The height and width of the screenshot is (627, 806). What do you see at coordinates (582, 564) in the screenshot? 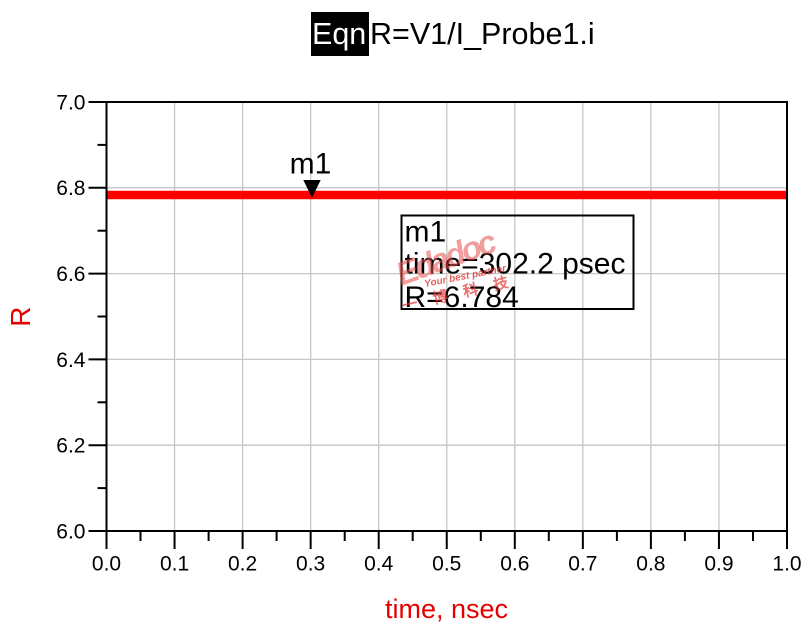
I see `svg-text: 0.7` at bounding box center [582, 564].